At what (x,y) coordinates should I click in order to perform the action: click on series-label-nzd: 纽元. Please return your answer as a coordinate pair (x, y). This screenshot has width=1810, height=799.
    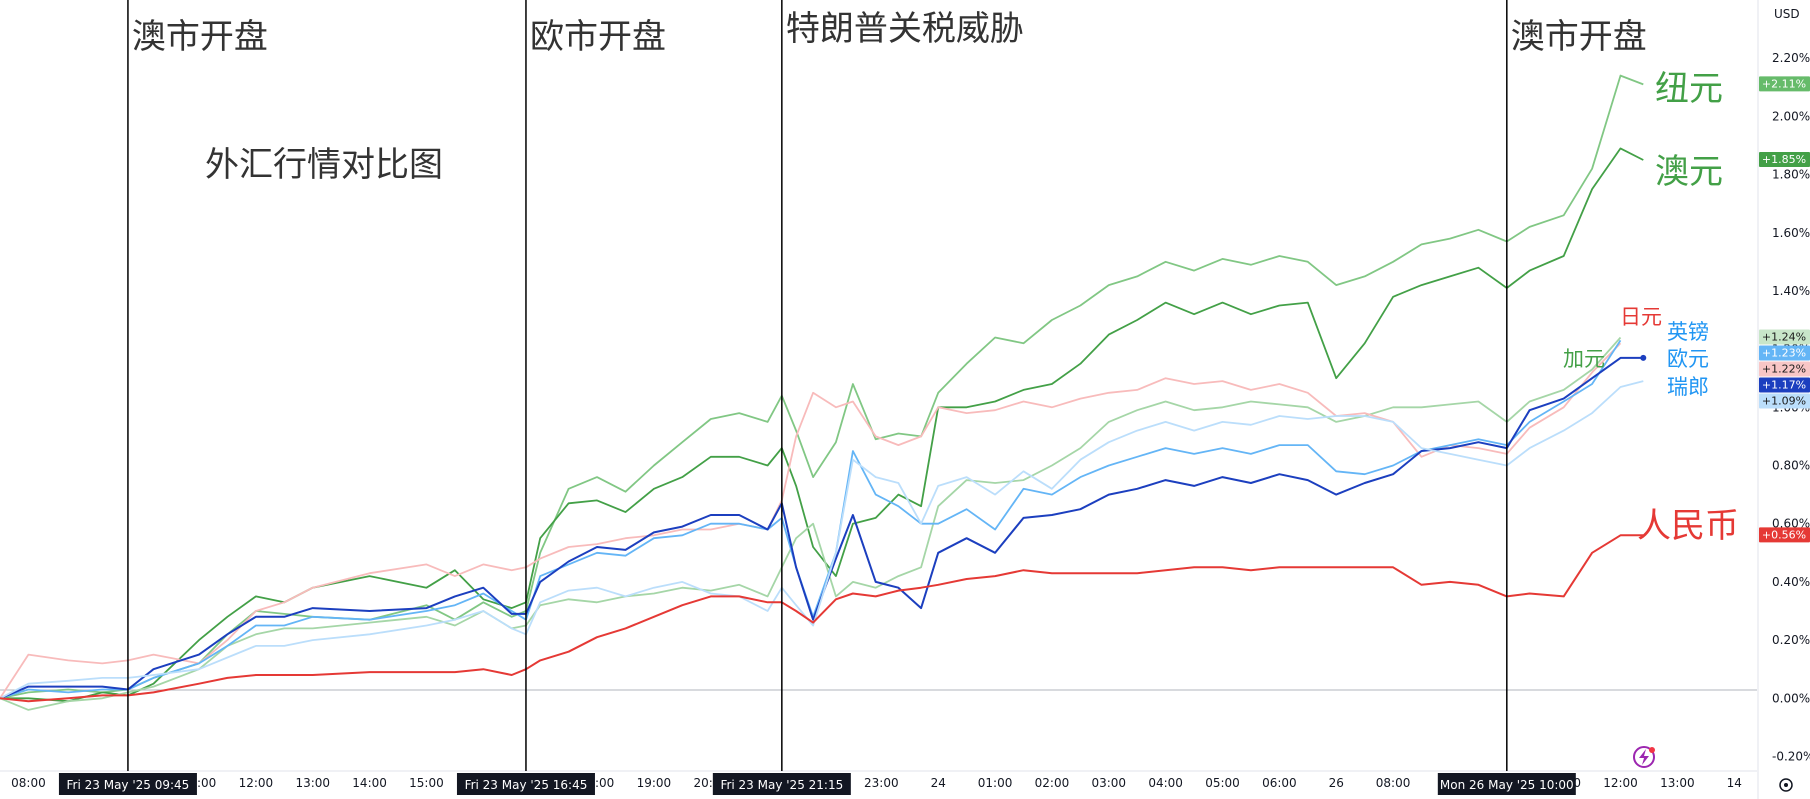
    Looking at the image, I should click on (1689, 89).